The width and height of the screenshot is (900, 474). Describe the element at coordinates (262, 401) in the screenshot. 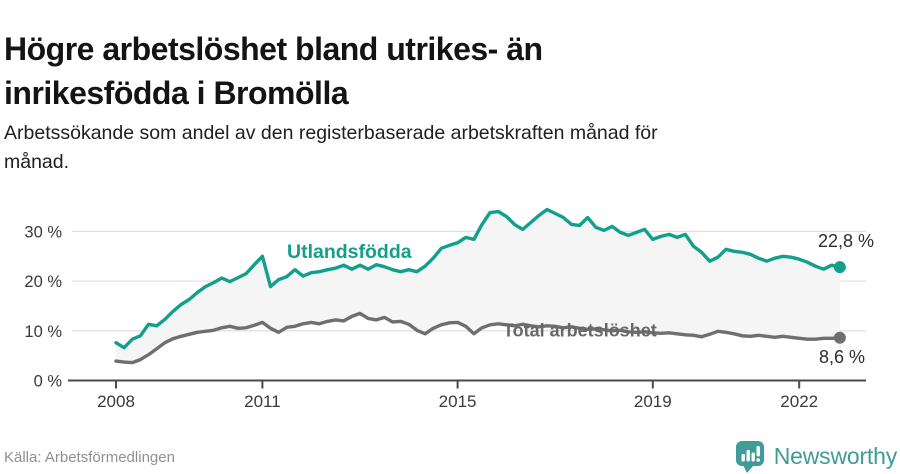

I see `x-axis-label-2011: 2011` at that location.